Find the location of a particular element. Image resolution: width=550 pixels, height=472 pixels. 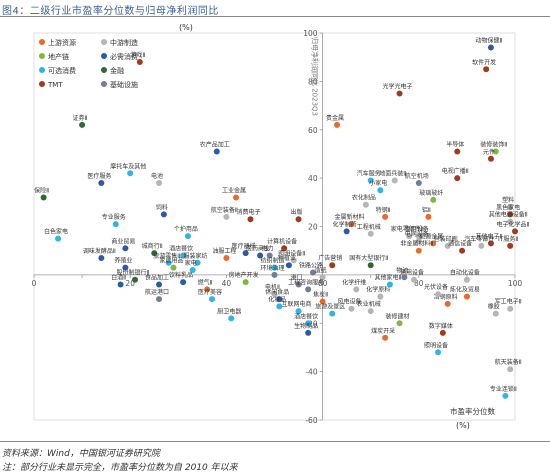

point-label: 元件 is located at coordinates (489, 152).